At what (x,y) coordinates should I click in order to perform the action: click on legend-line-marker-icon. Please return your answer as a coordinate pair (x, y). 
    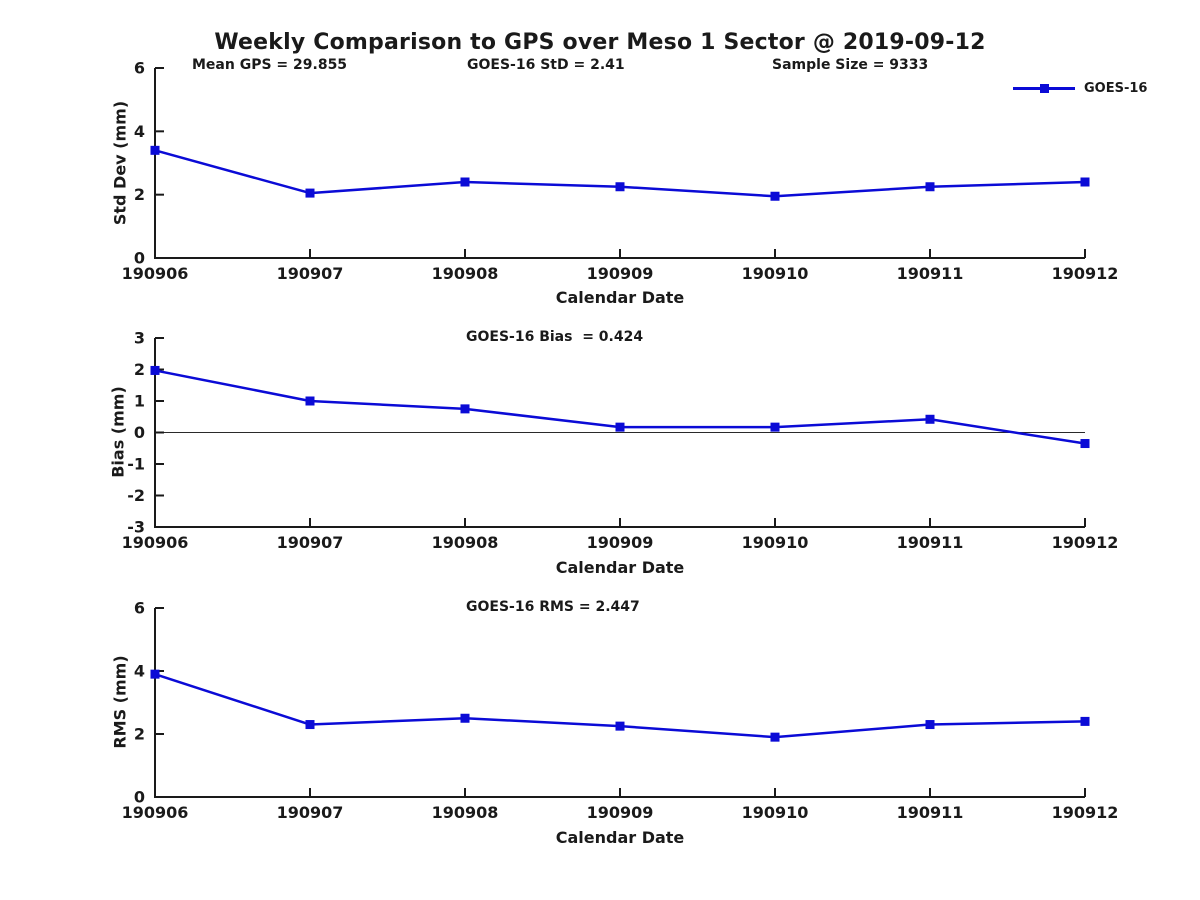
    Looking at the image, I should click on (1044, 88).